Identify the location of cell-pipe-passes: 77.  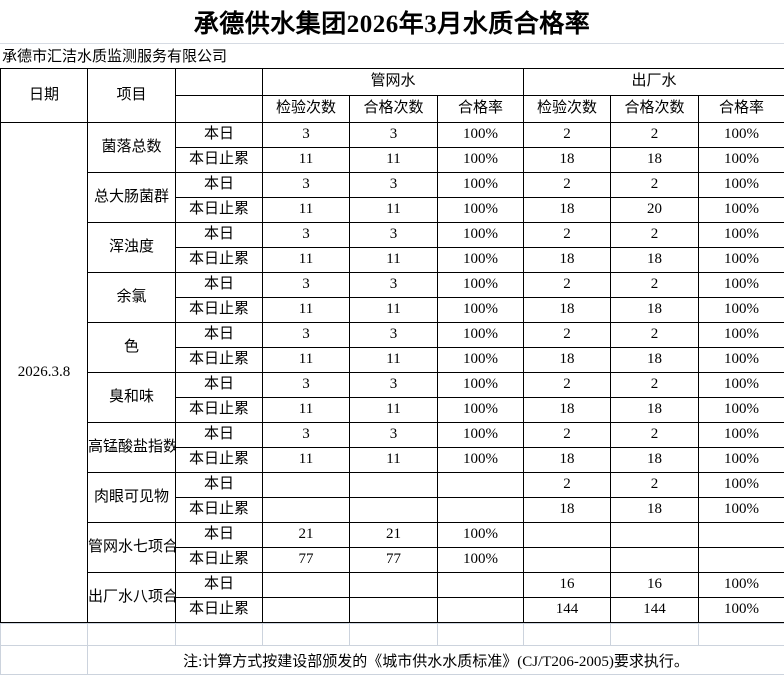
(393, 560).